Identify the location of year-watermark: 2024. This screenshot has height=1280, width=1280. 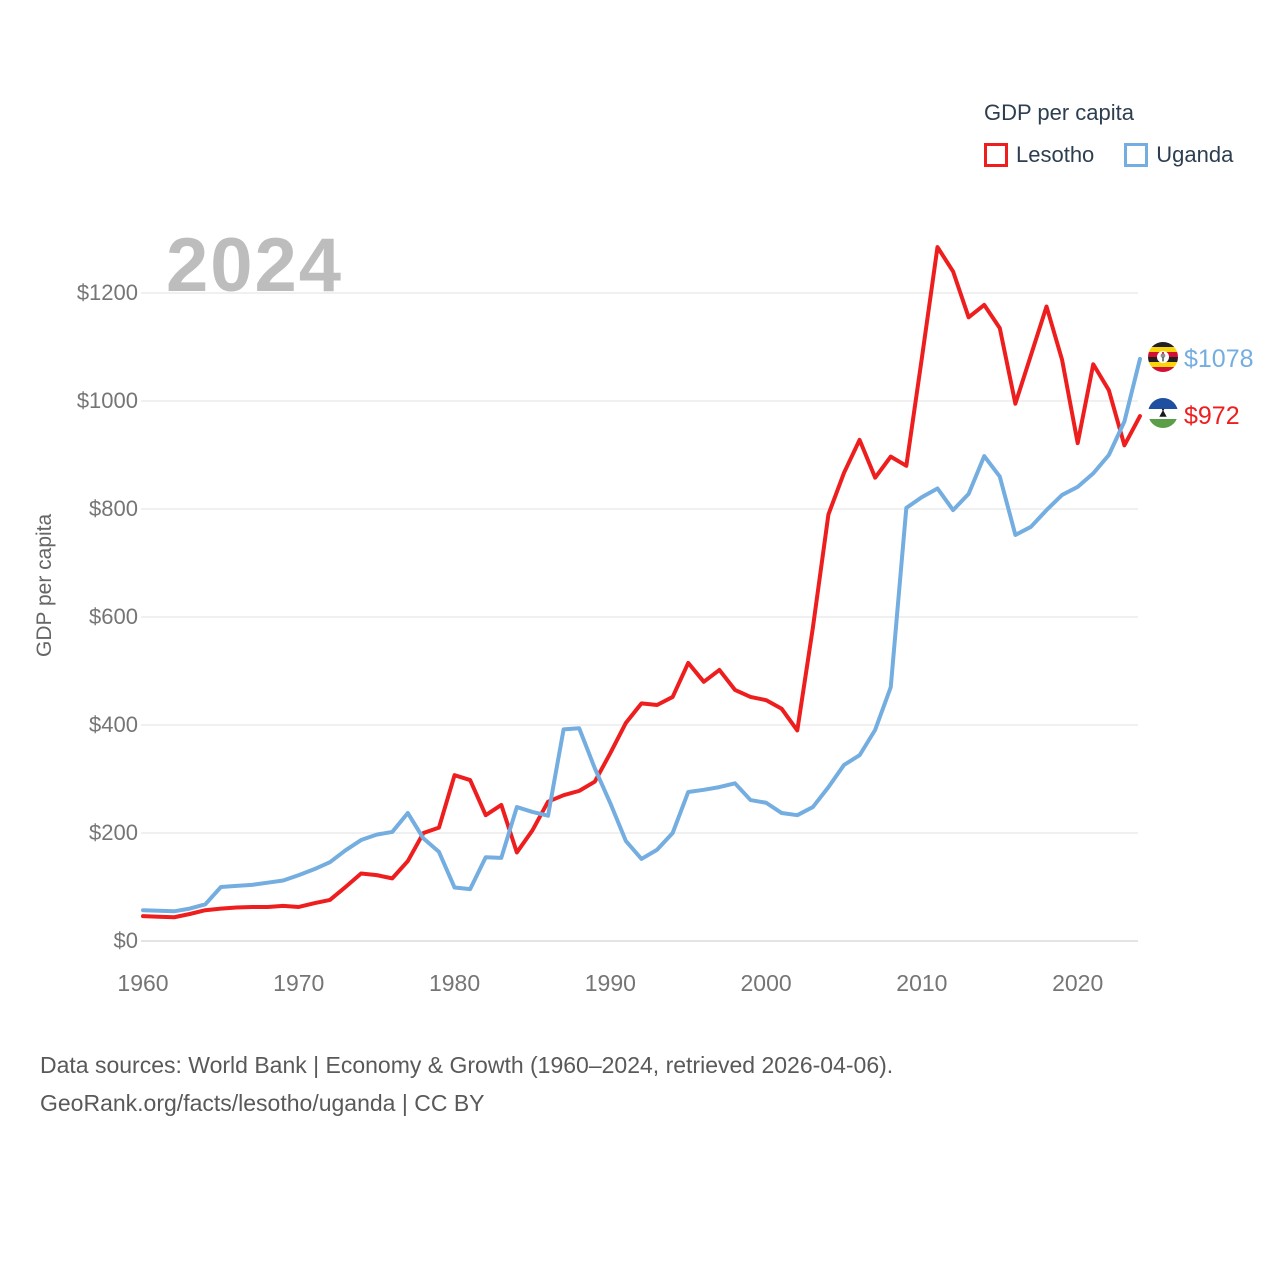
(255, 265).